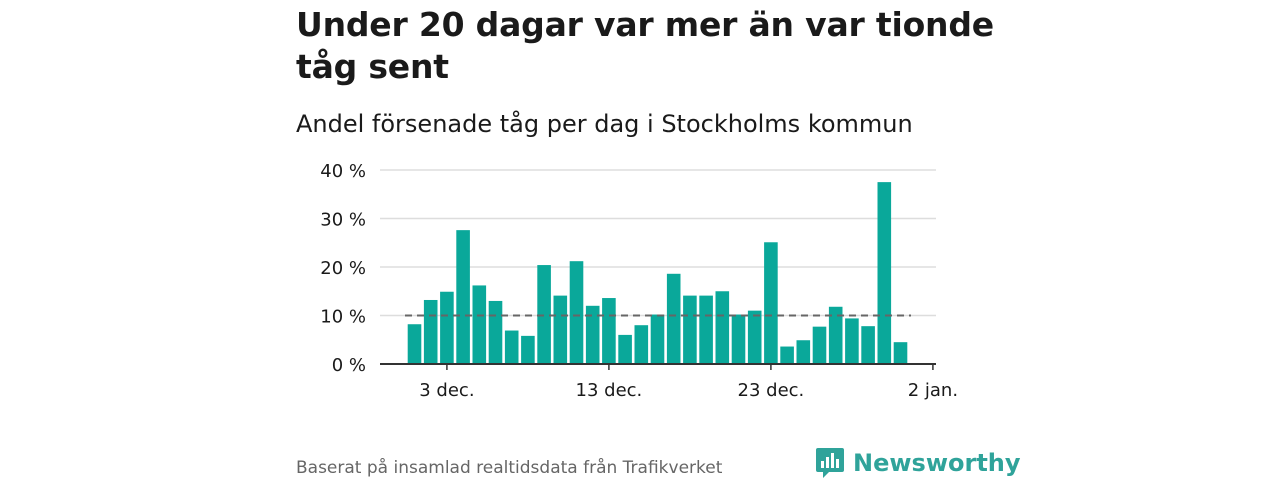  Describe the element at coordinates (343, 317) in the screenshot. I see `y-tick-label: 10 %` at that location.